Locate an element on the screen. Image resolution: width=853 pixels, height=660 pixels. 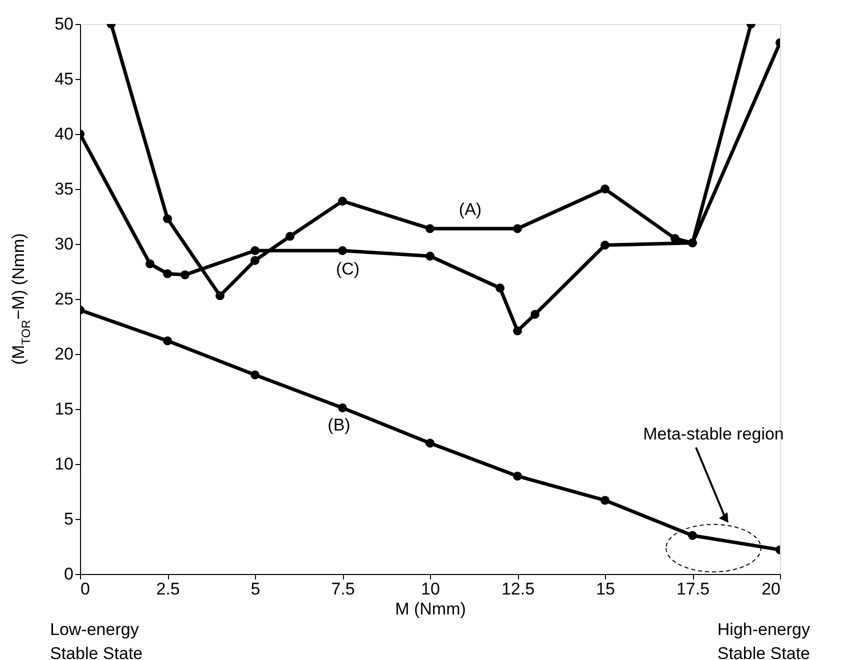
x-tick-label: 17.5 is located at coordinates (693, 589).